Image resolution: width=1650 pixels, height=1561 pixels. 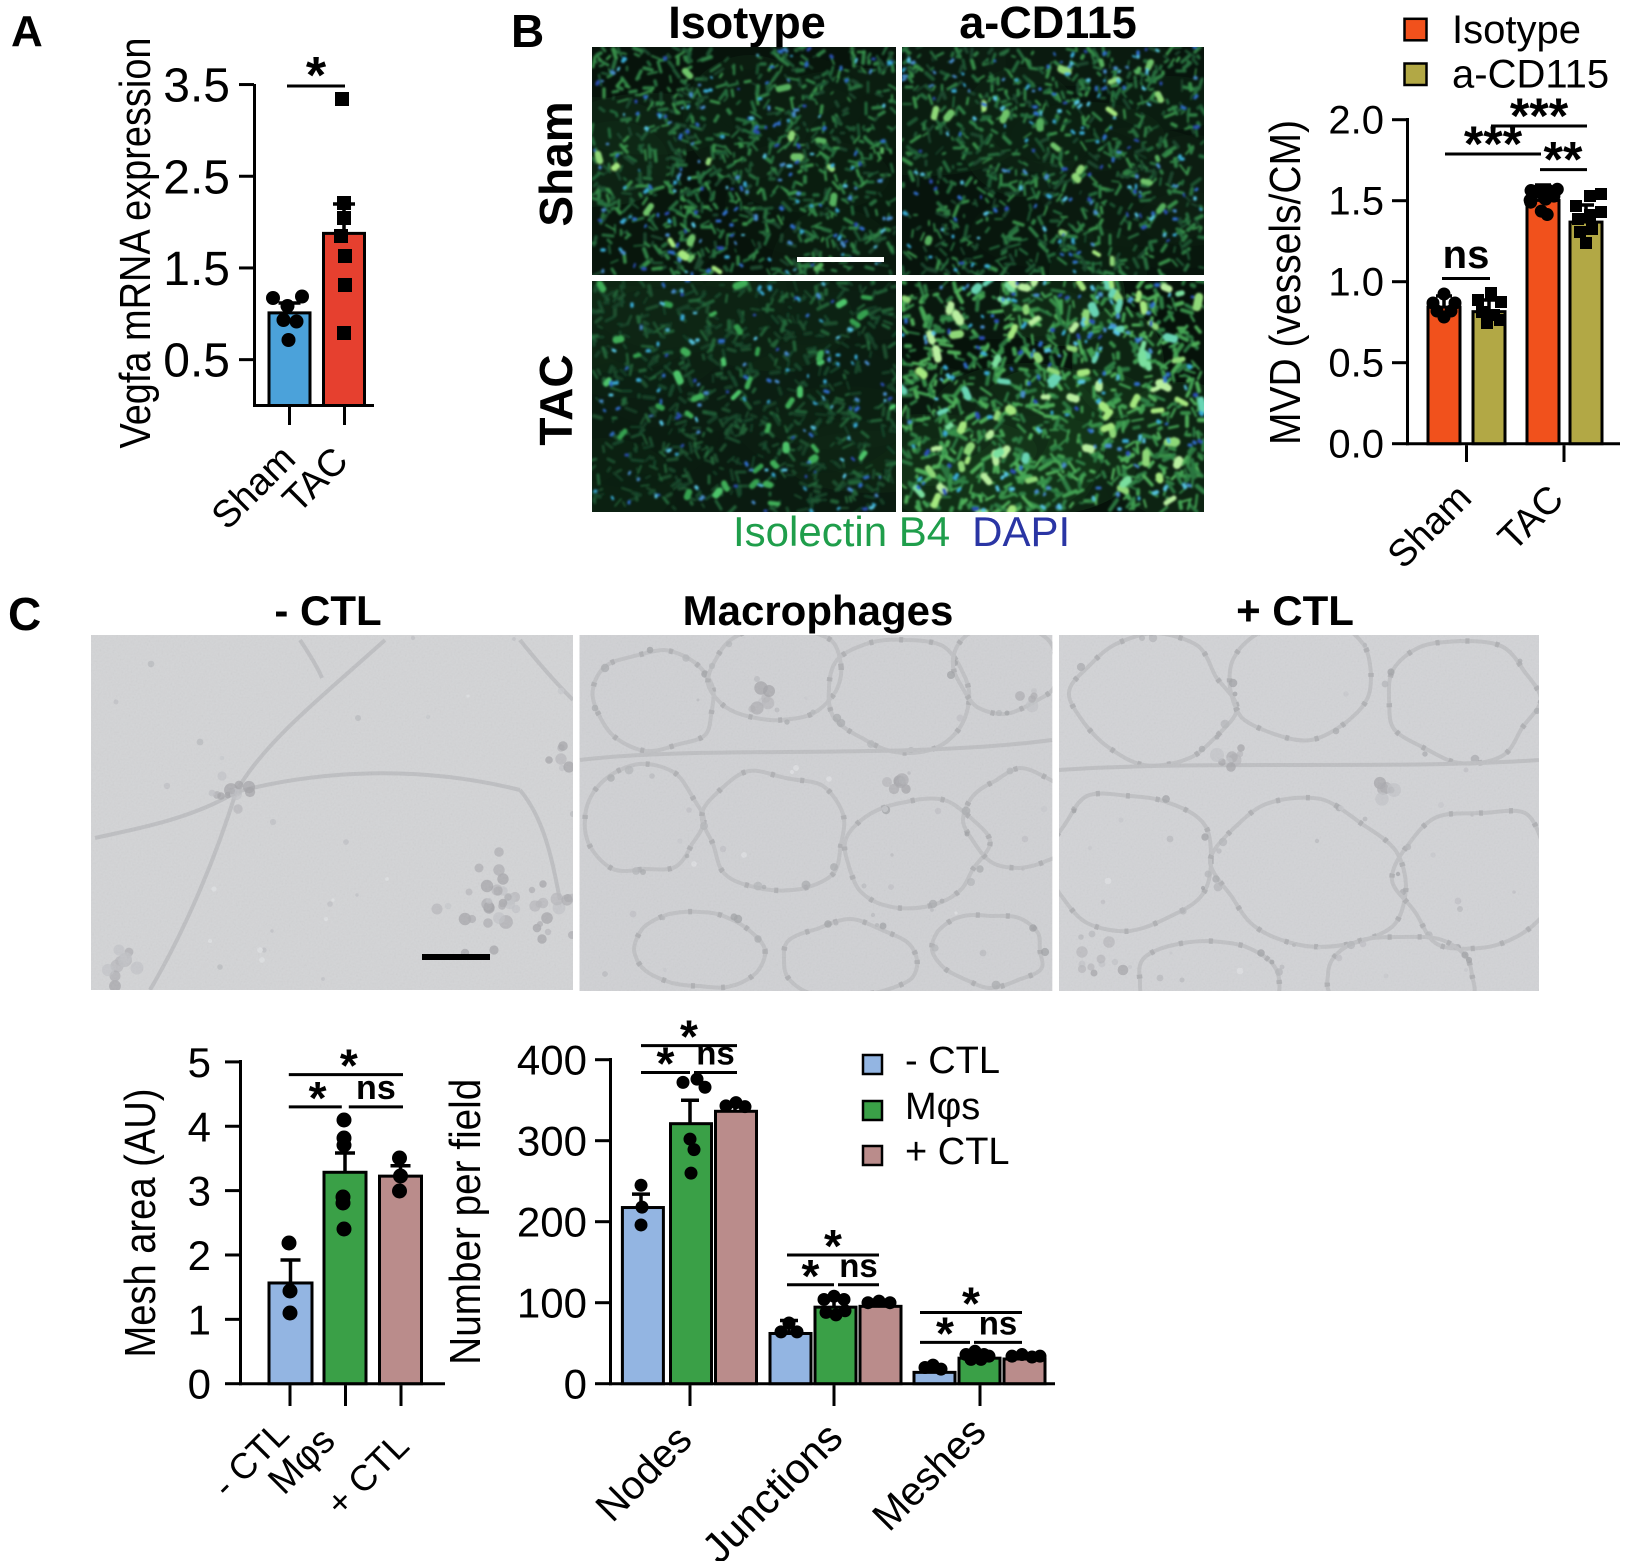 What do you see at coordinates (199, 1062) in the screenshot?
I see `svg-text: 5` at bounding box center [199, 1062].